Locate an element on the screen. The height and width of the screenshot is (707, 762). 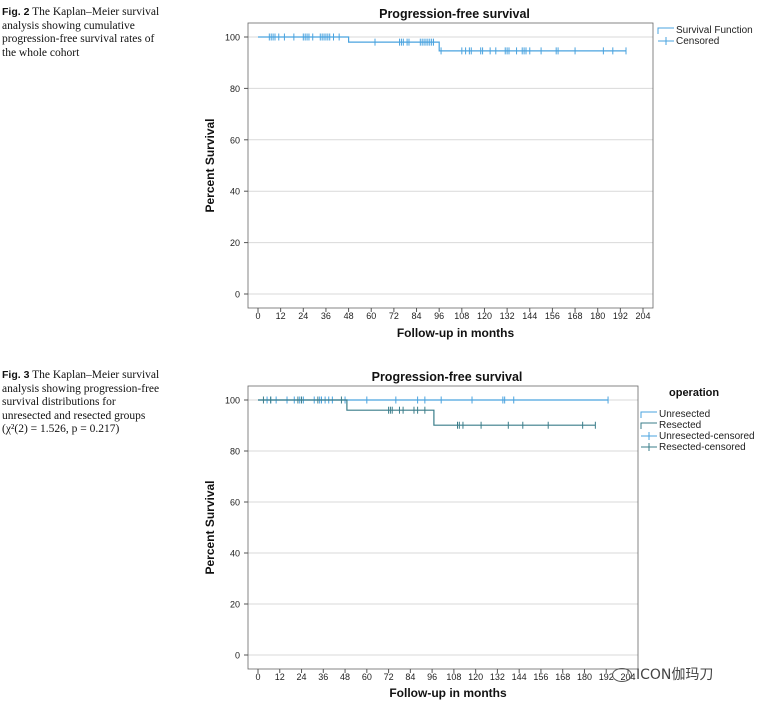
watermark: ICON伽玛刀 is located at coordinates (662, 674).